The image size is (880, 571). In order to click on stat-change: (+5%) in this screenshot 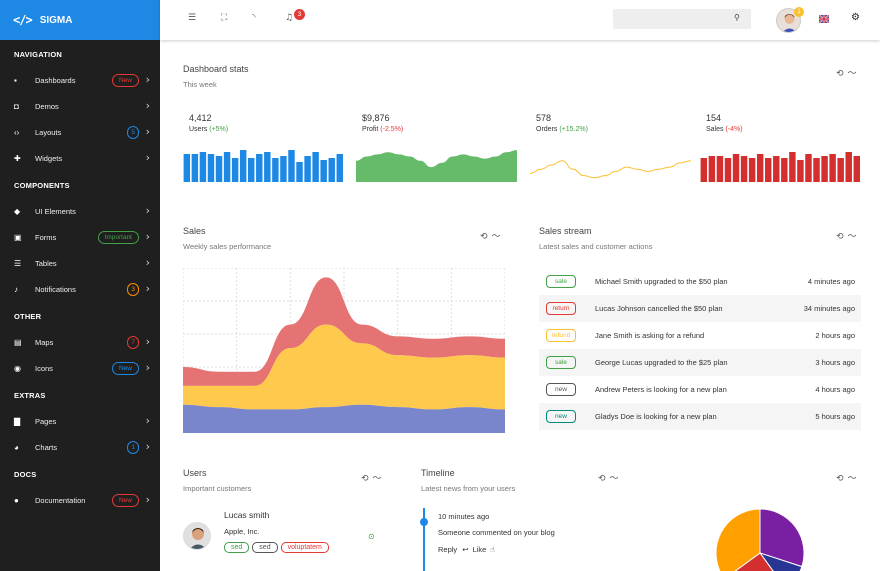, I will do `click(219, 129)`.